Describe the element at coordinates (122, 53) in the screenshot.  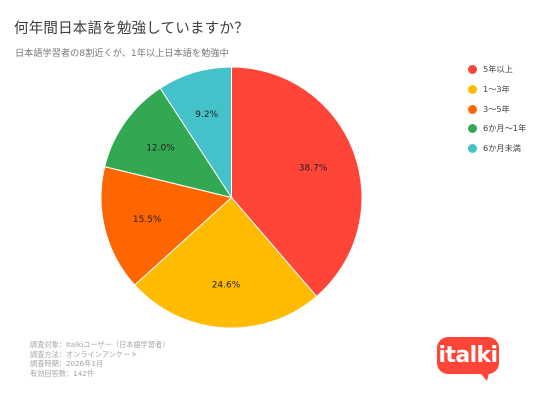
I see `chart-subtitle: 日本語学習者の8割近くが、1年以上日本語を勉強中` at that location.